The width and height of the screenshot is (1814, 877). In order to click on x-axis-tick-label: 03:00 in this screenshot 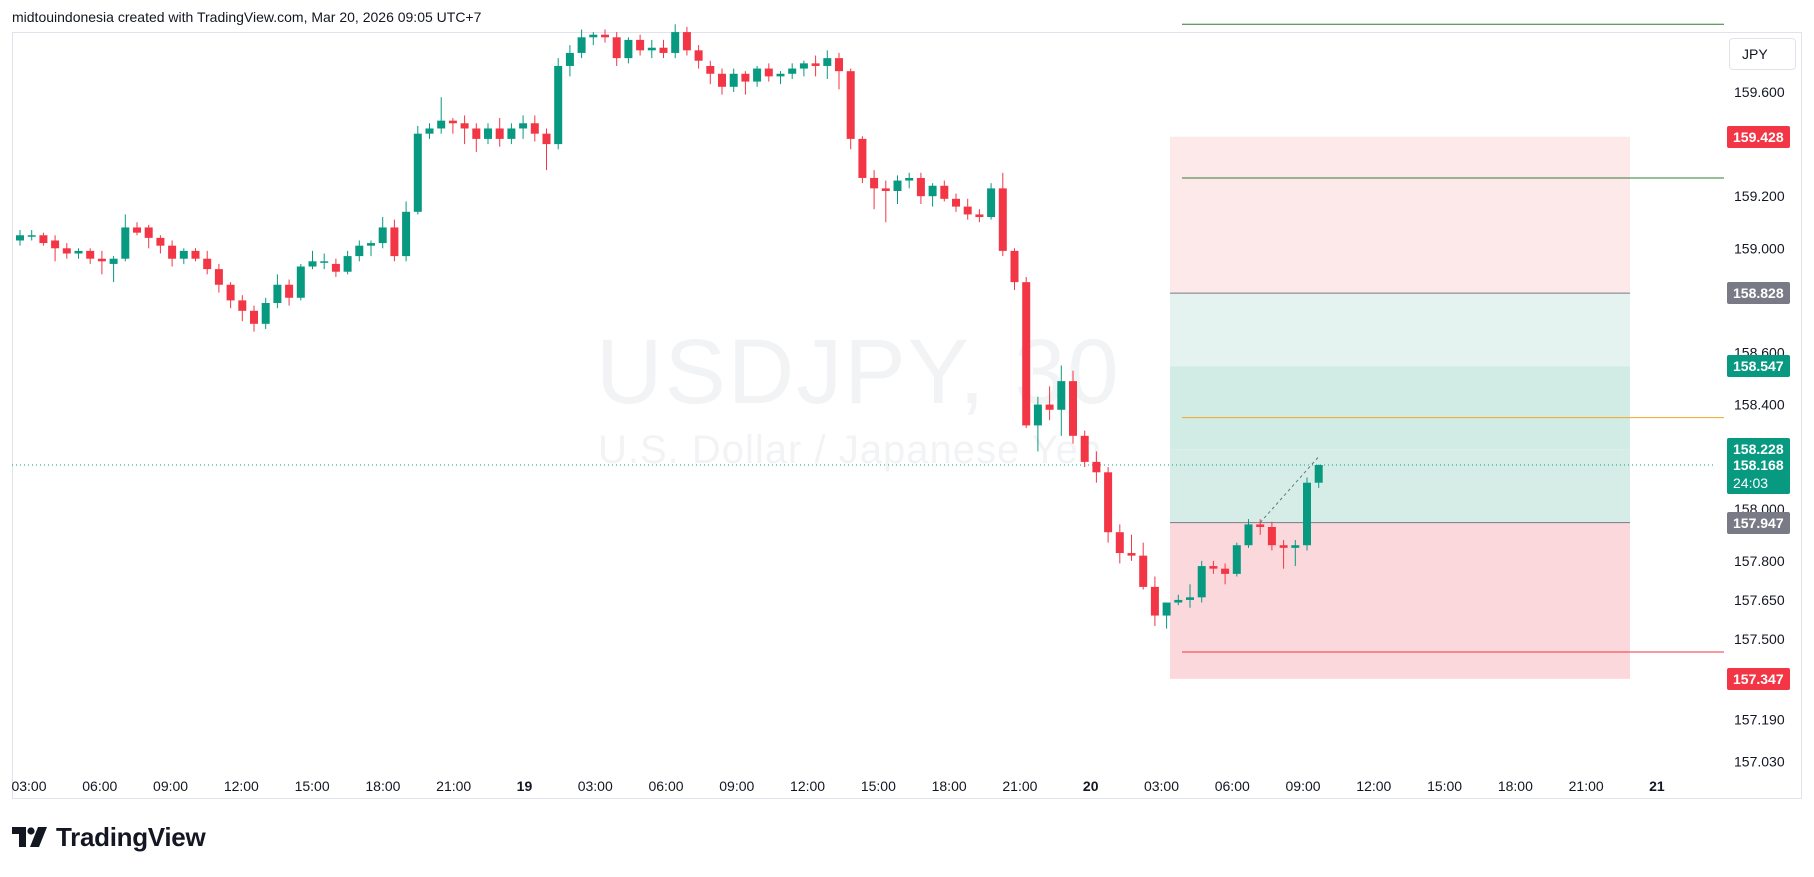, I will do `click(28, 786)`.